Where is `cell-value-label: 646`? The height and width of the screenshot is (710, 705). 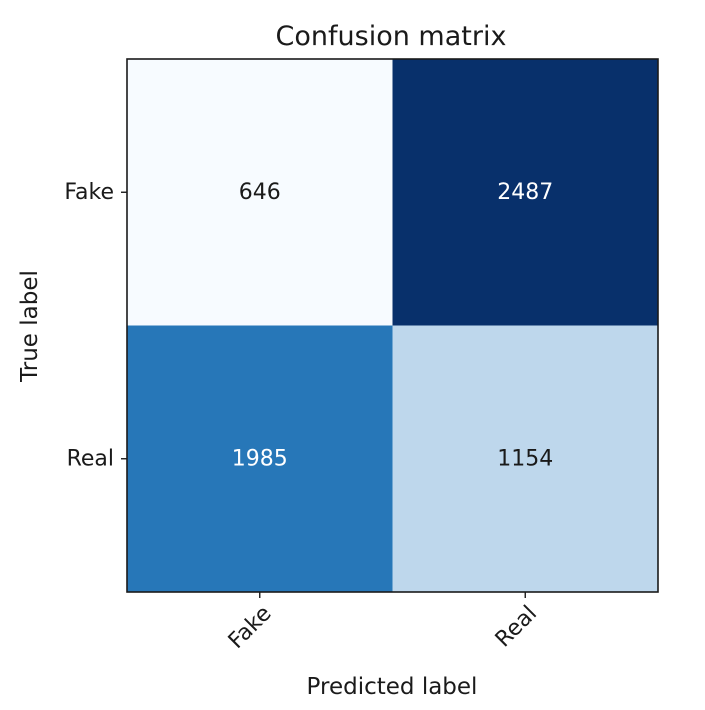 cell-value-label: 646 is located at coordinates (260, 192).